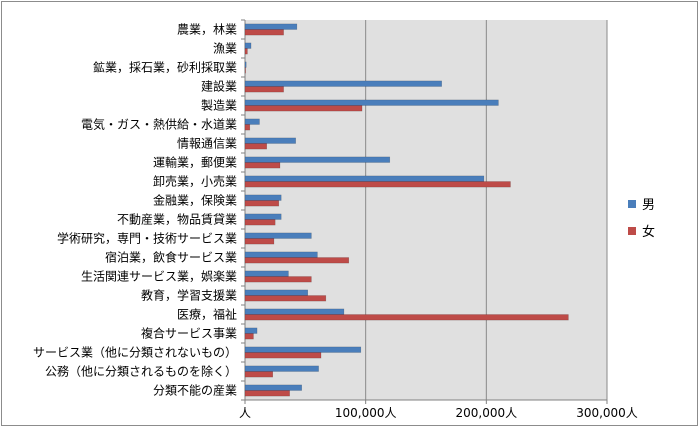  I want to click on category-label: 農業，林業, so click(207, 30).